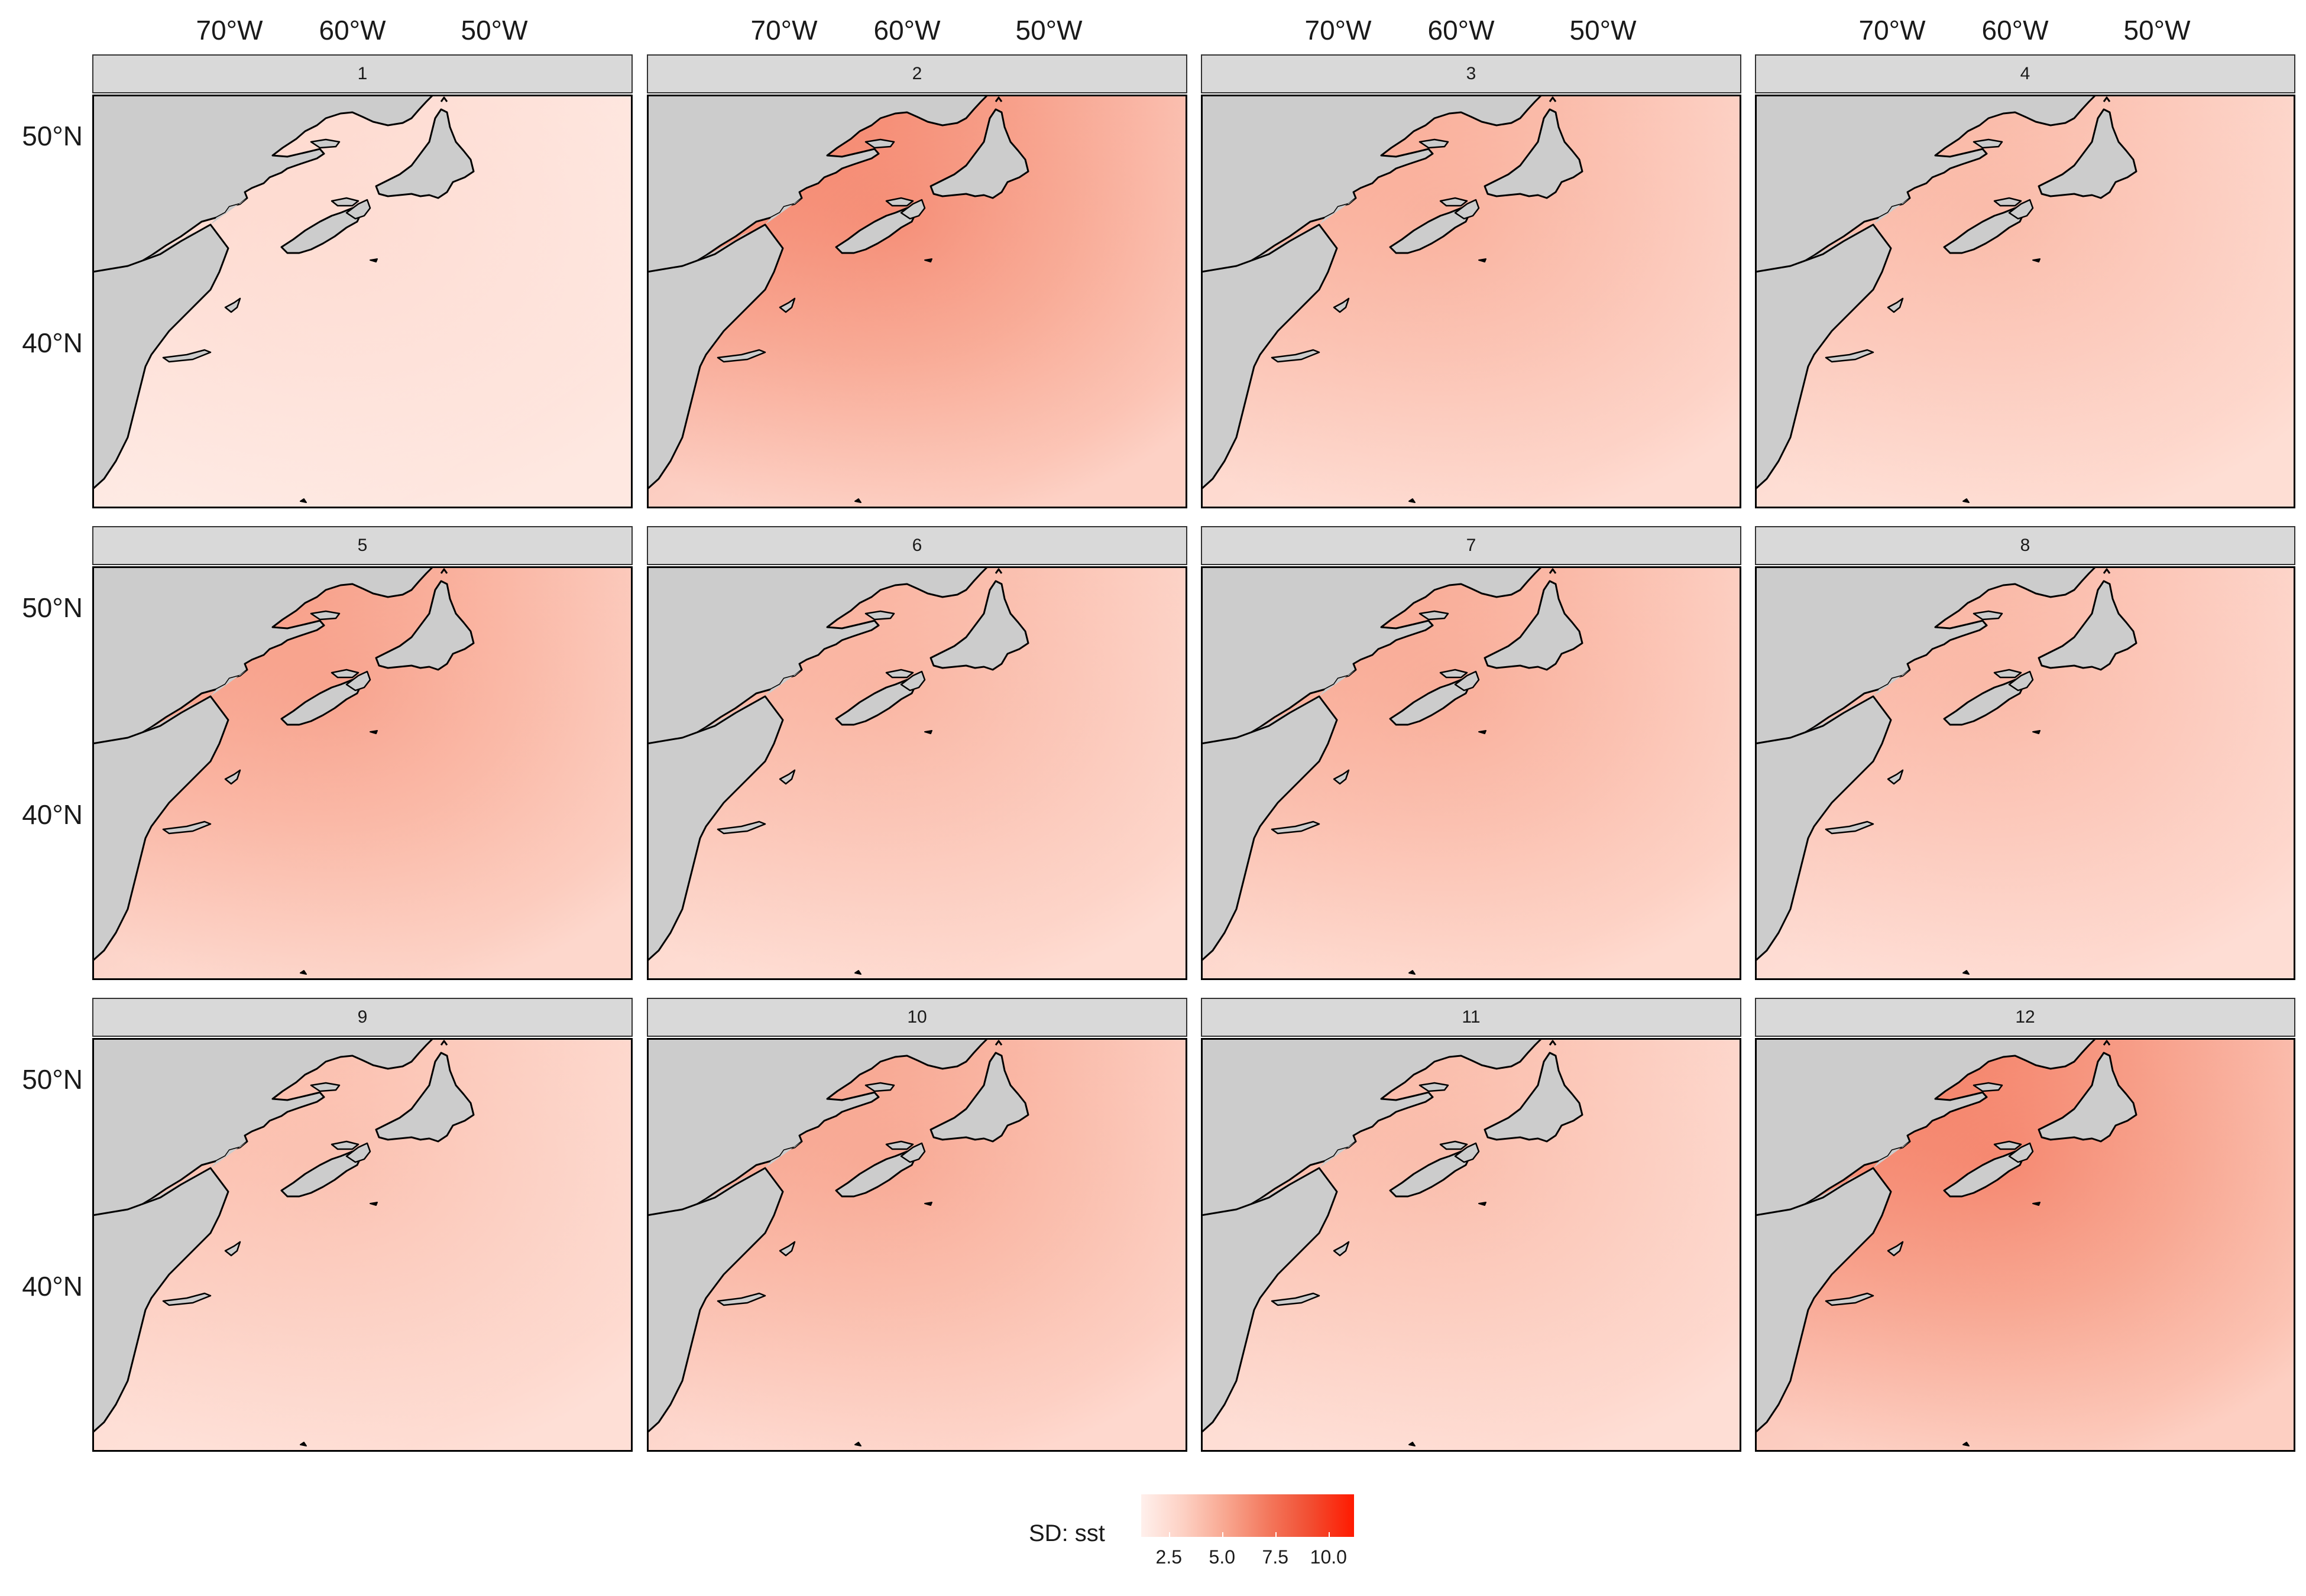 The height and width of the screenshot is (1596, 2306). I want to click on facet-strip-label: 8, so click(2025, 545).